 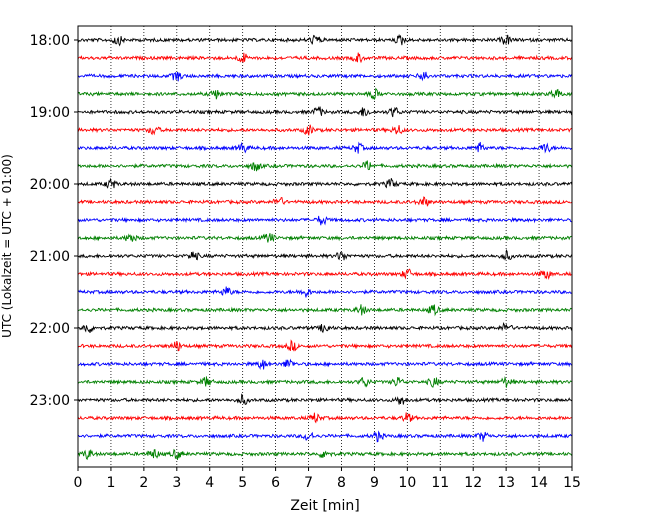 I want to click on x-tick-label-10: 10, so click(x=407, y=483).